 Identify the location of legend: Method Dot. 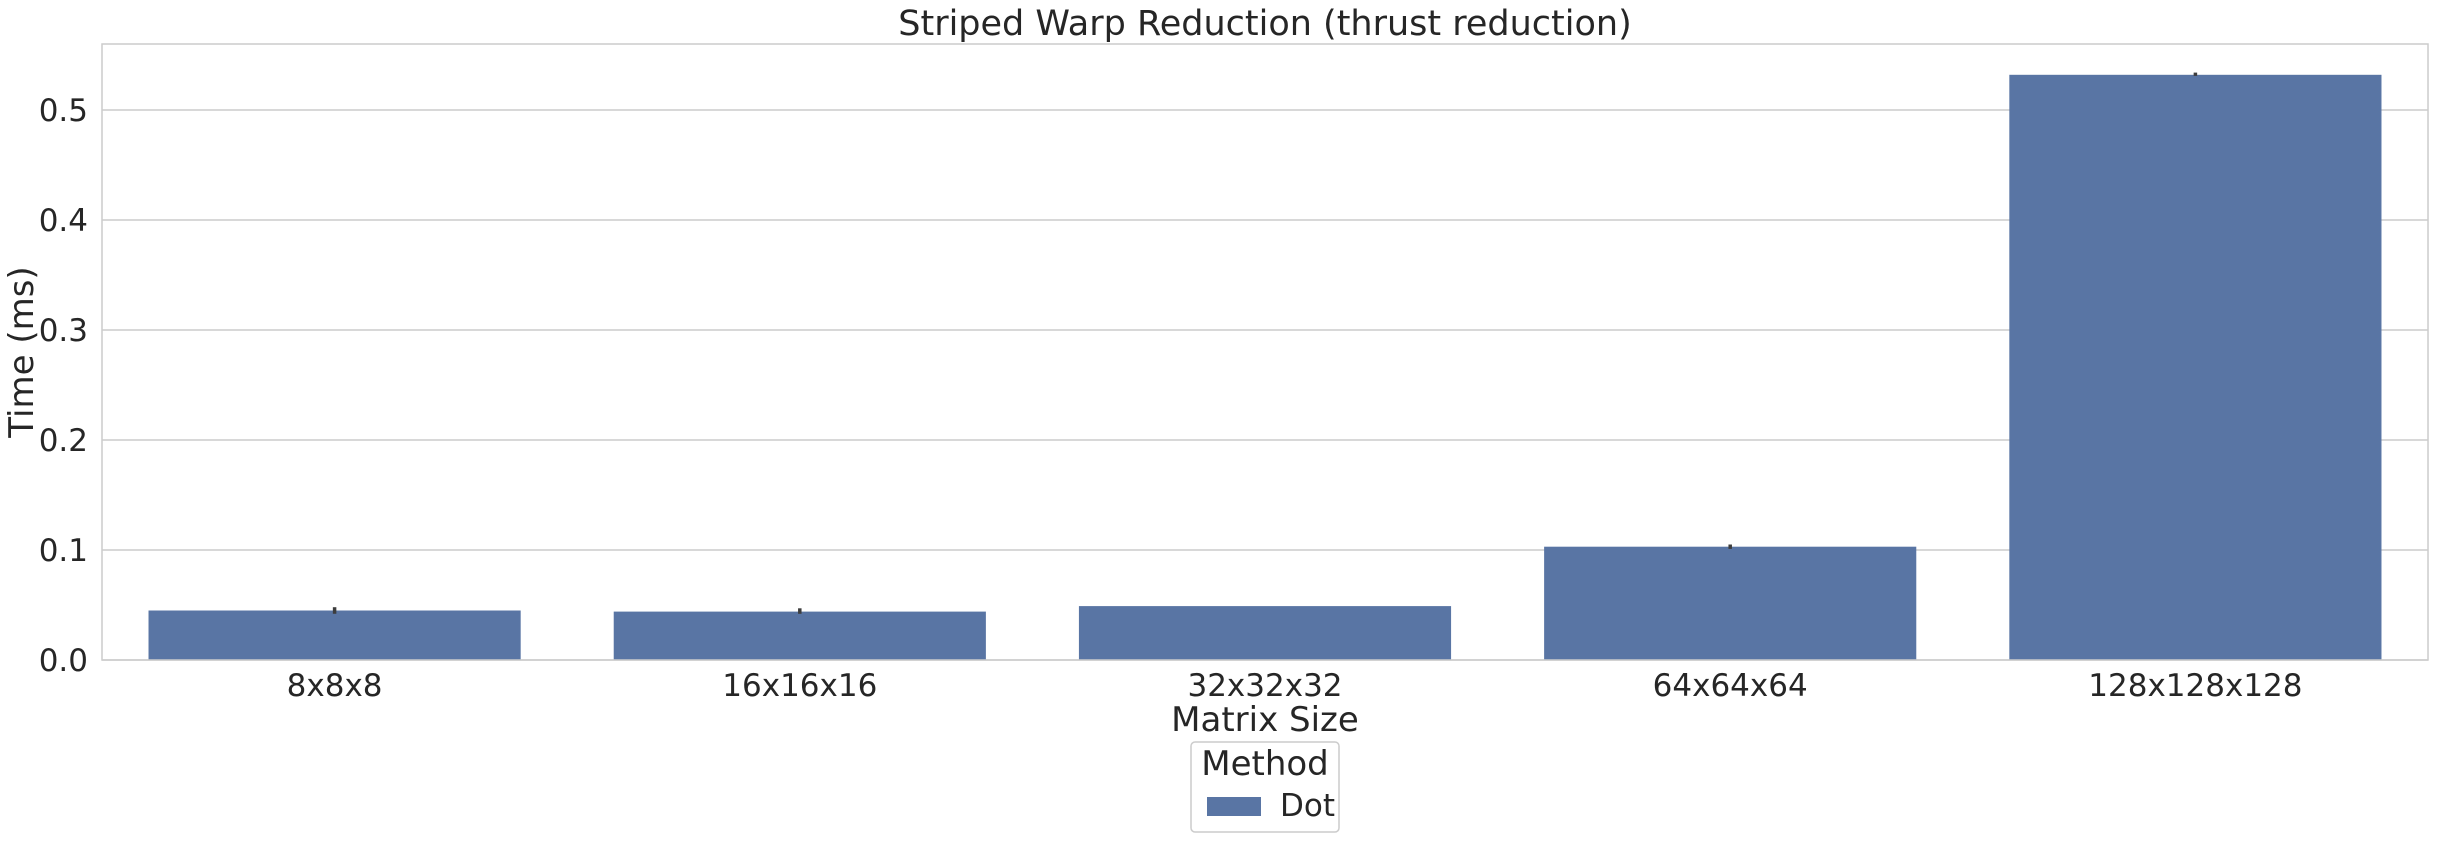
(1265, 787).